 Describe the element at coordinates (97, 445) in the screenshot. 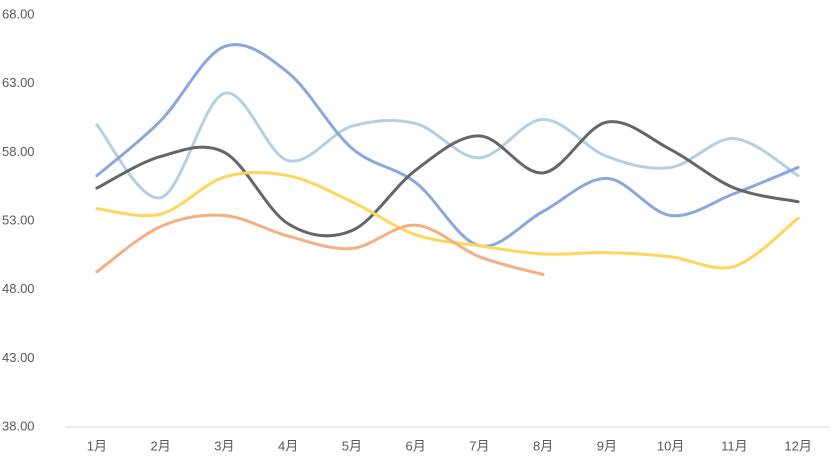

I see `x-tick-label: 1月` at that location.